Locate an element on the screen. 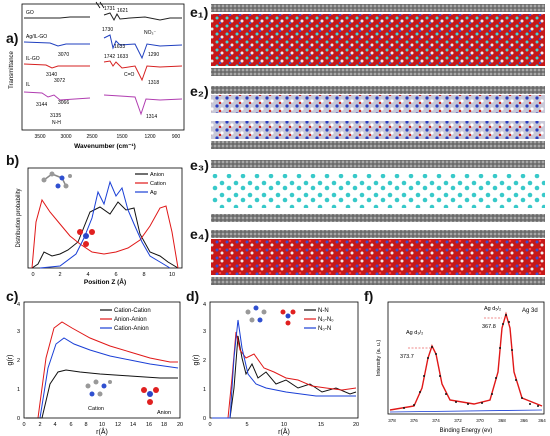  xtick: 5 is located at coordinates (246, 425).